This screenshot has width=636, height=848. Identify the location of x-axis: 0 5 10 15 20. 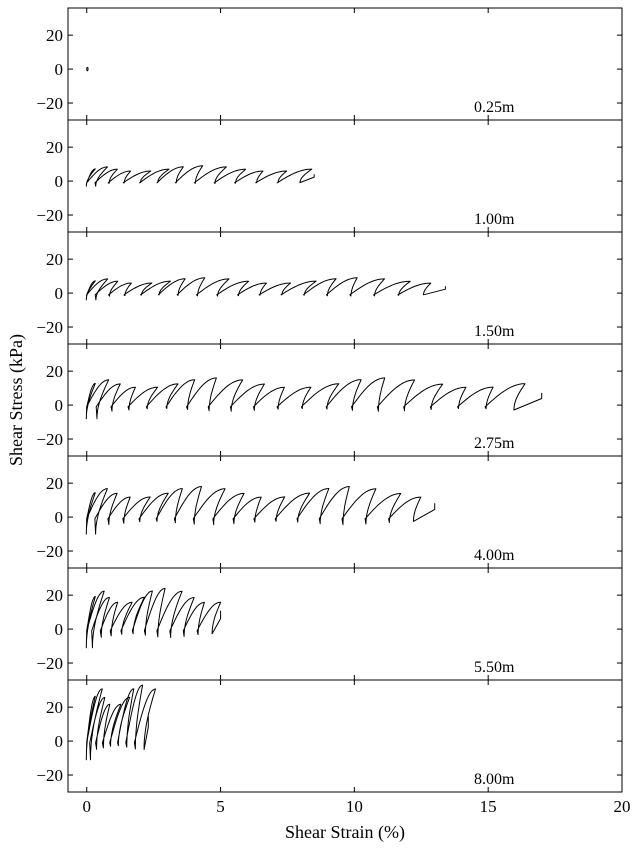
(356, 806).